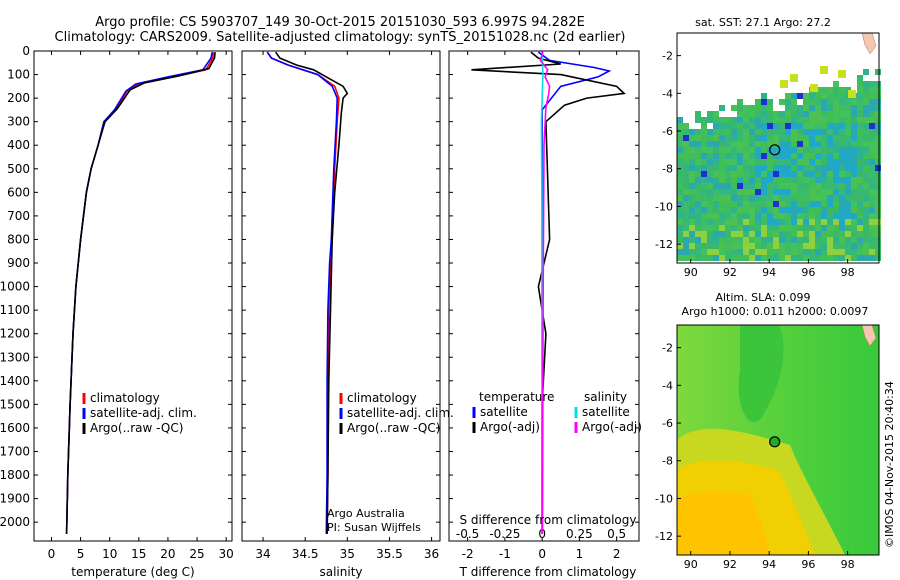  Describe the element at coordinates (18, 216) in the screenshot. I see `y-tick-label: 700` at that location.